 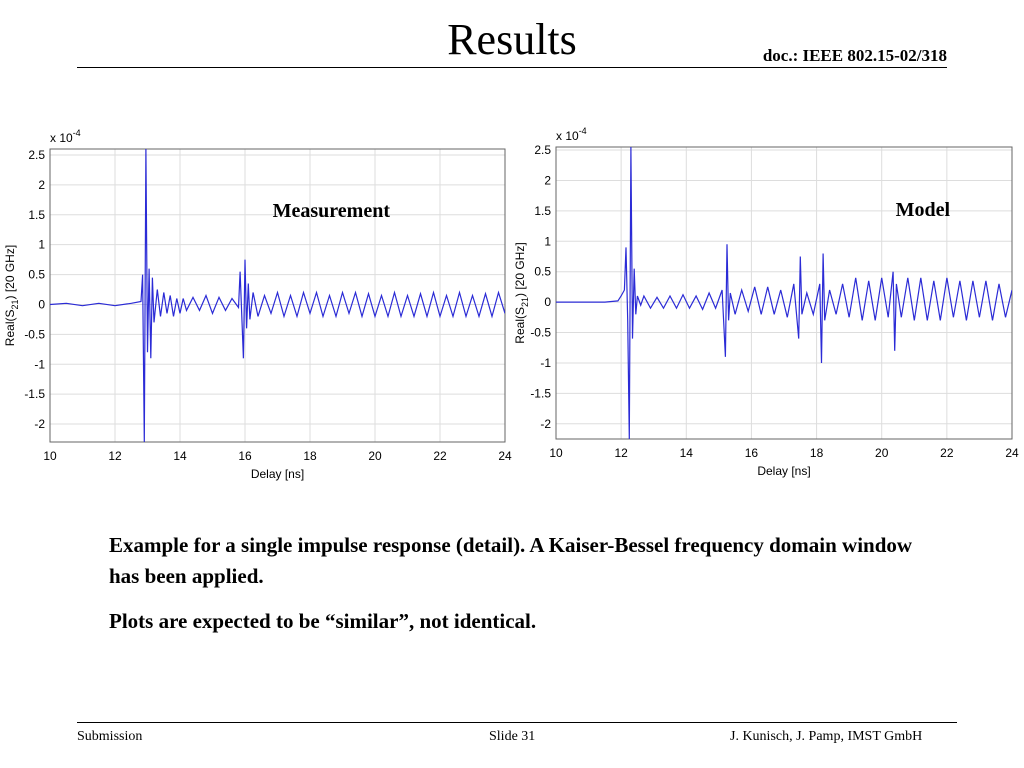 What do you see at coordinates (332, 211) in the screenshot?
I see `chart-annotation: Measurement` at bounding box center [332, 211].